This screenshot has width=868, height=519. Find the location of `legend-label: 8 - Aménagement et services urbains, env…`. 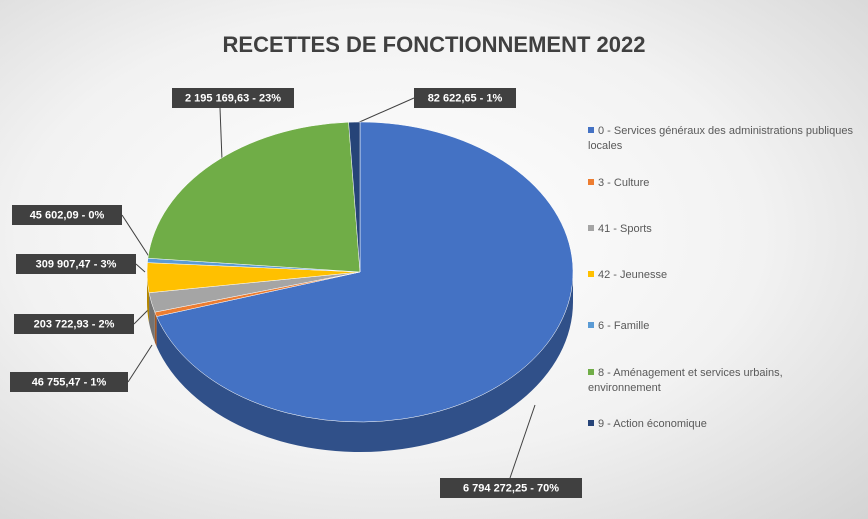

legend-label: 8 - Aménagement et services urbains, env… is located at coordinates (685, 380).